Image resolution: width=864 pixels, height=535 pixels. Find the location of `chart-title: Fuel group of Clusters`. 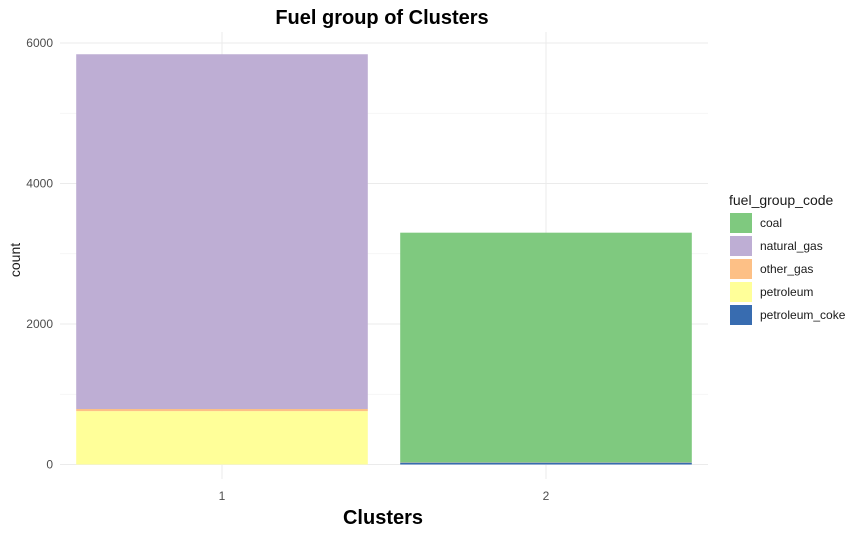

chart-title: Fuel group of Clusters is located at coordinates (381, 18).